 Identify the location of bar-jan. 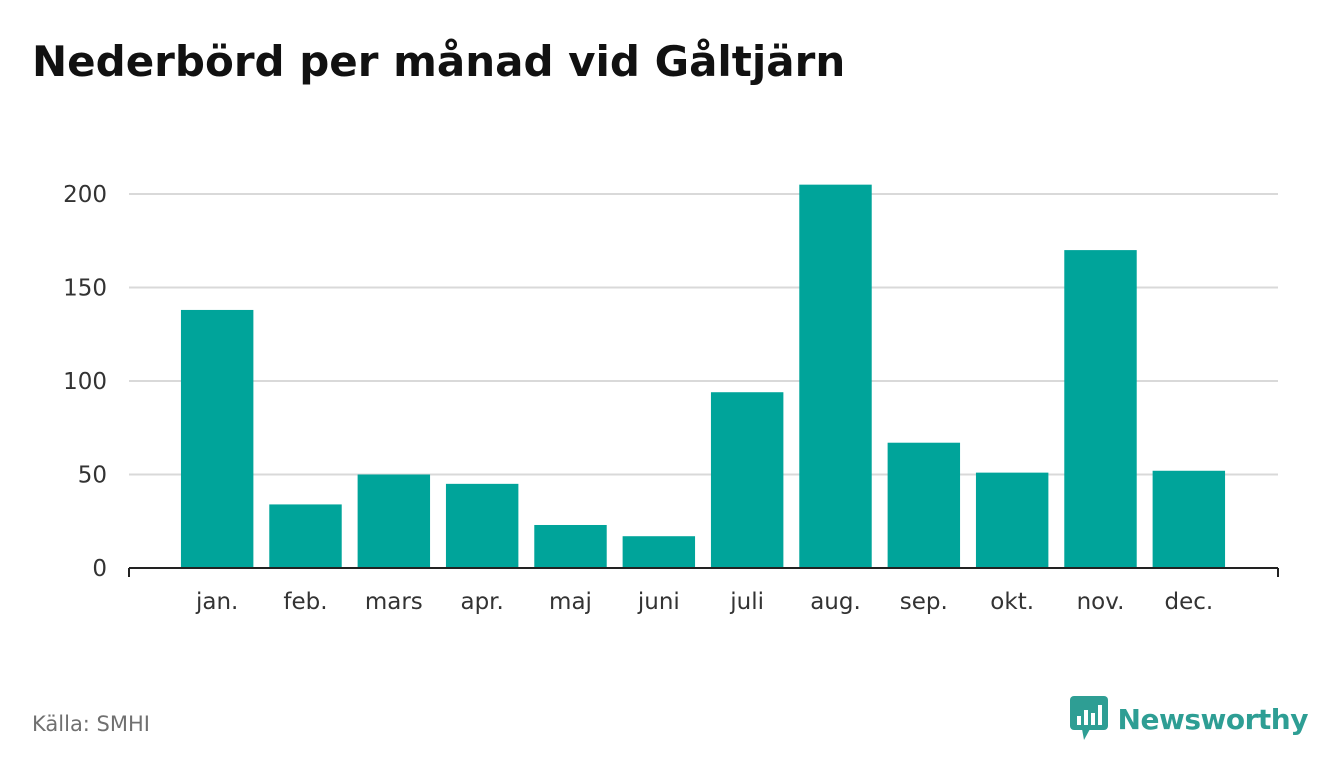
(217, 438).